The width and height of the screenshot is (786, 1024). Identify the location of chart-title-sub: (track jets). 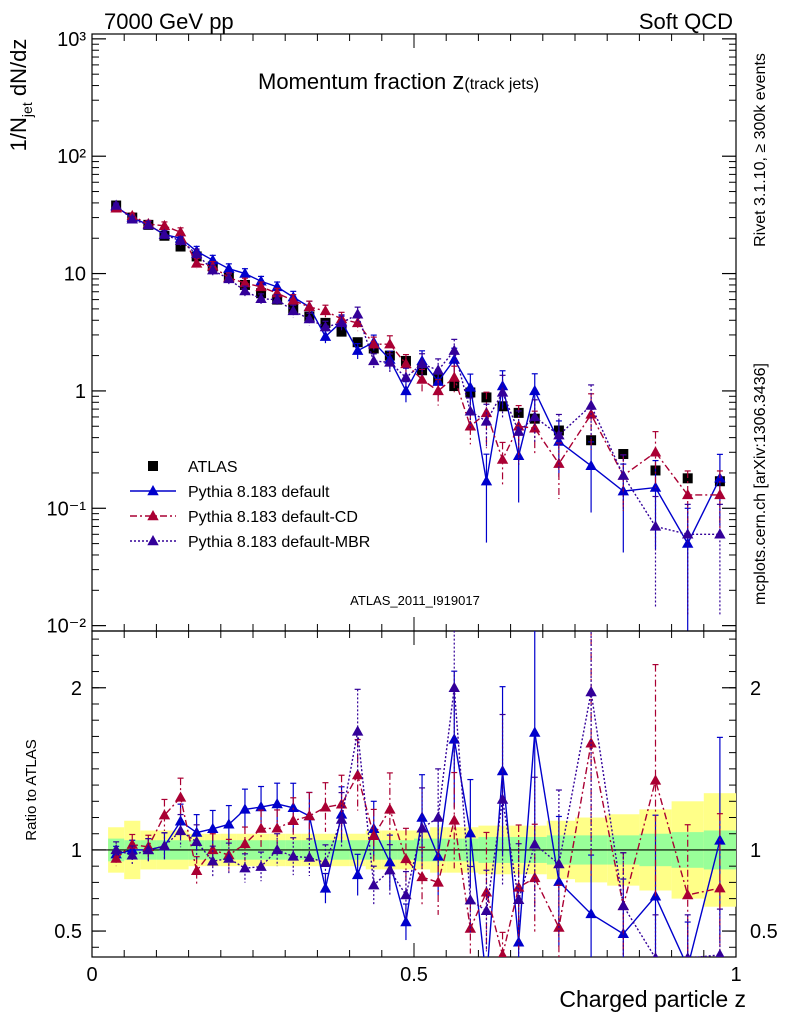
(501, 84).